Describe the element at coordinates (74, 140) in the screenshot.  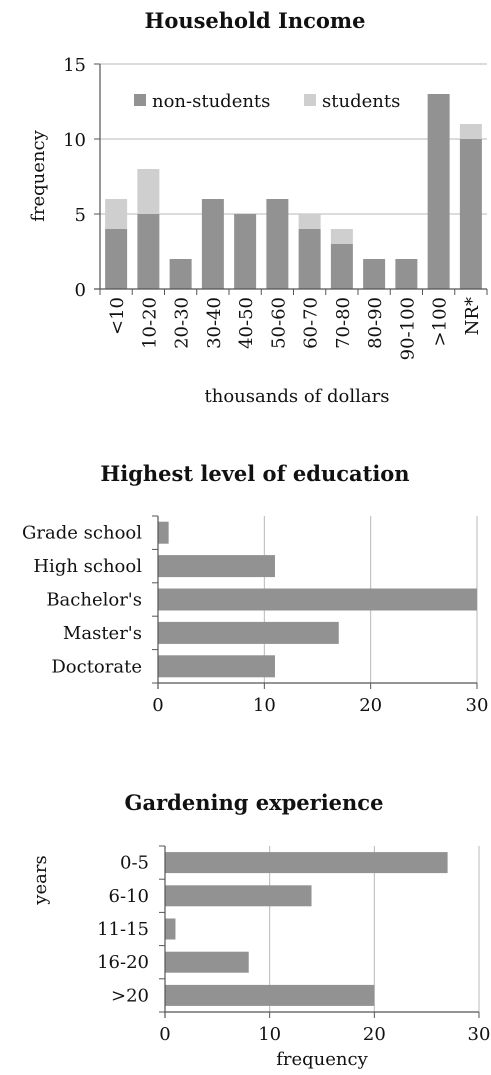
I see `y-tick-label: 10` at that location.